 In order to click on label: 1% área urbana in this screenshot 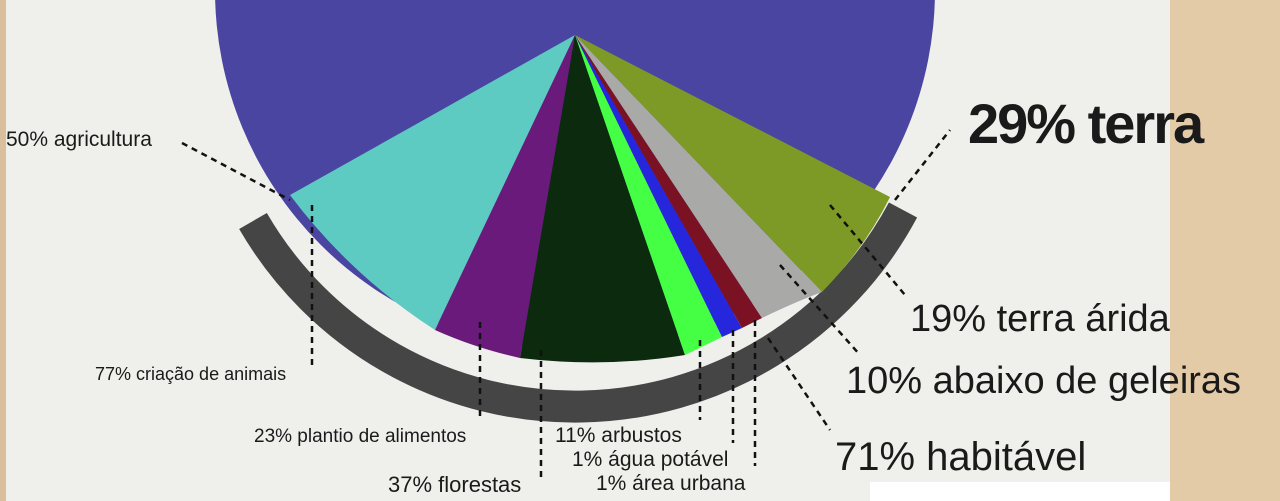, I will do `click(671, 483)`.